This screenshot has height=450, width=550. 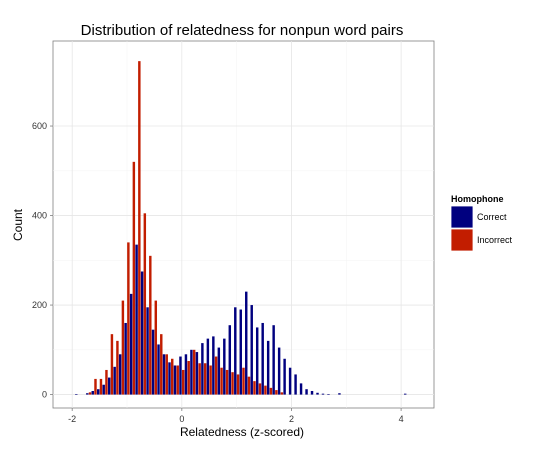 I want to click on x-axis-label: Relatedness (z-scored), so click(x=242, y=432).